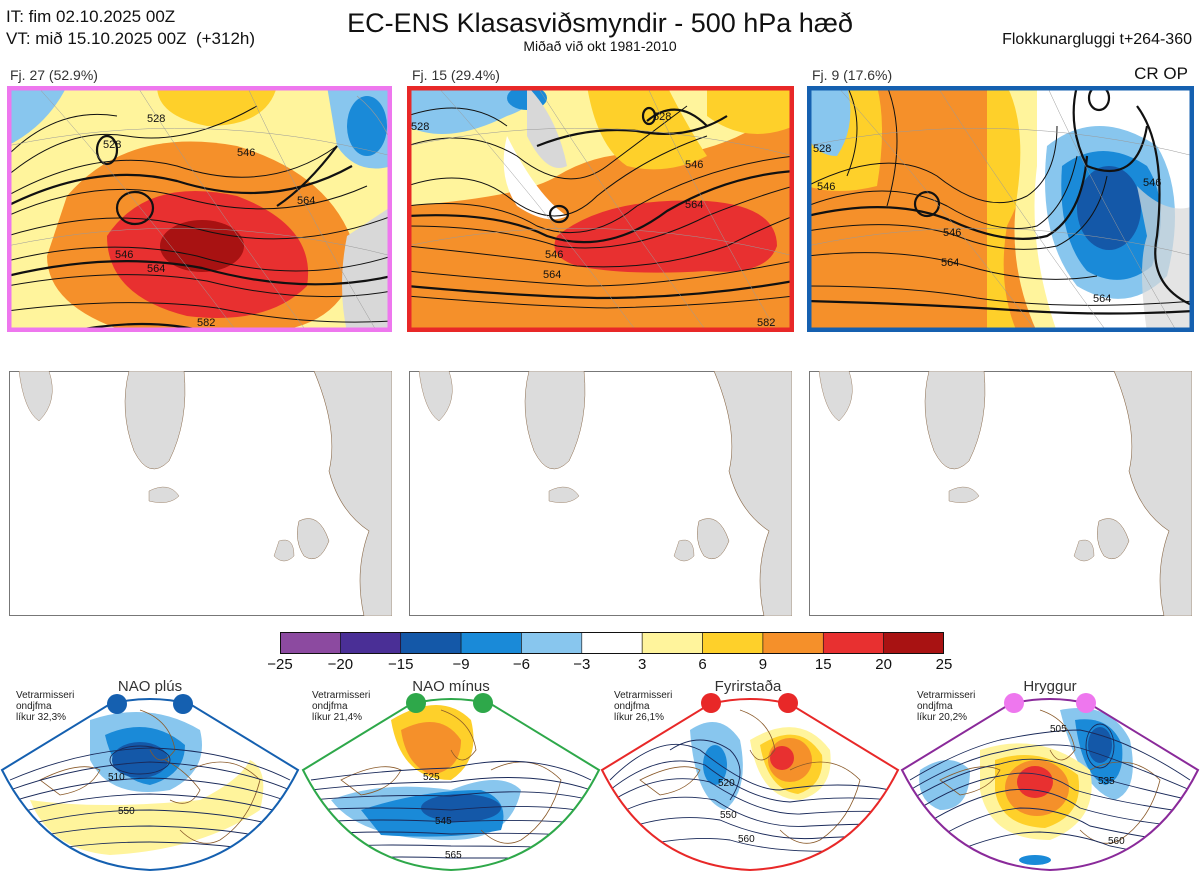 The height and width of the screenshot is (871, 1200). Describe the element at coordinates (45, 706) in the screenshot. I see `regime-1-info: Vetrarmisseri ondjfma líkur 32,3%` at that location.